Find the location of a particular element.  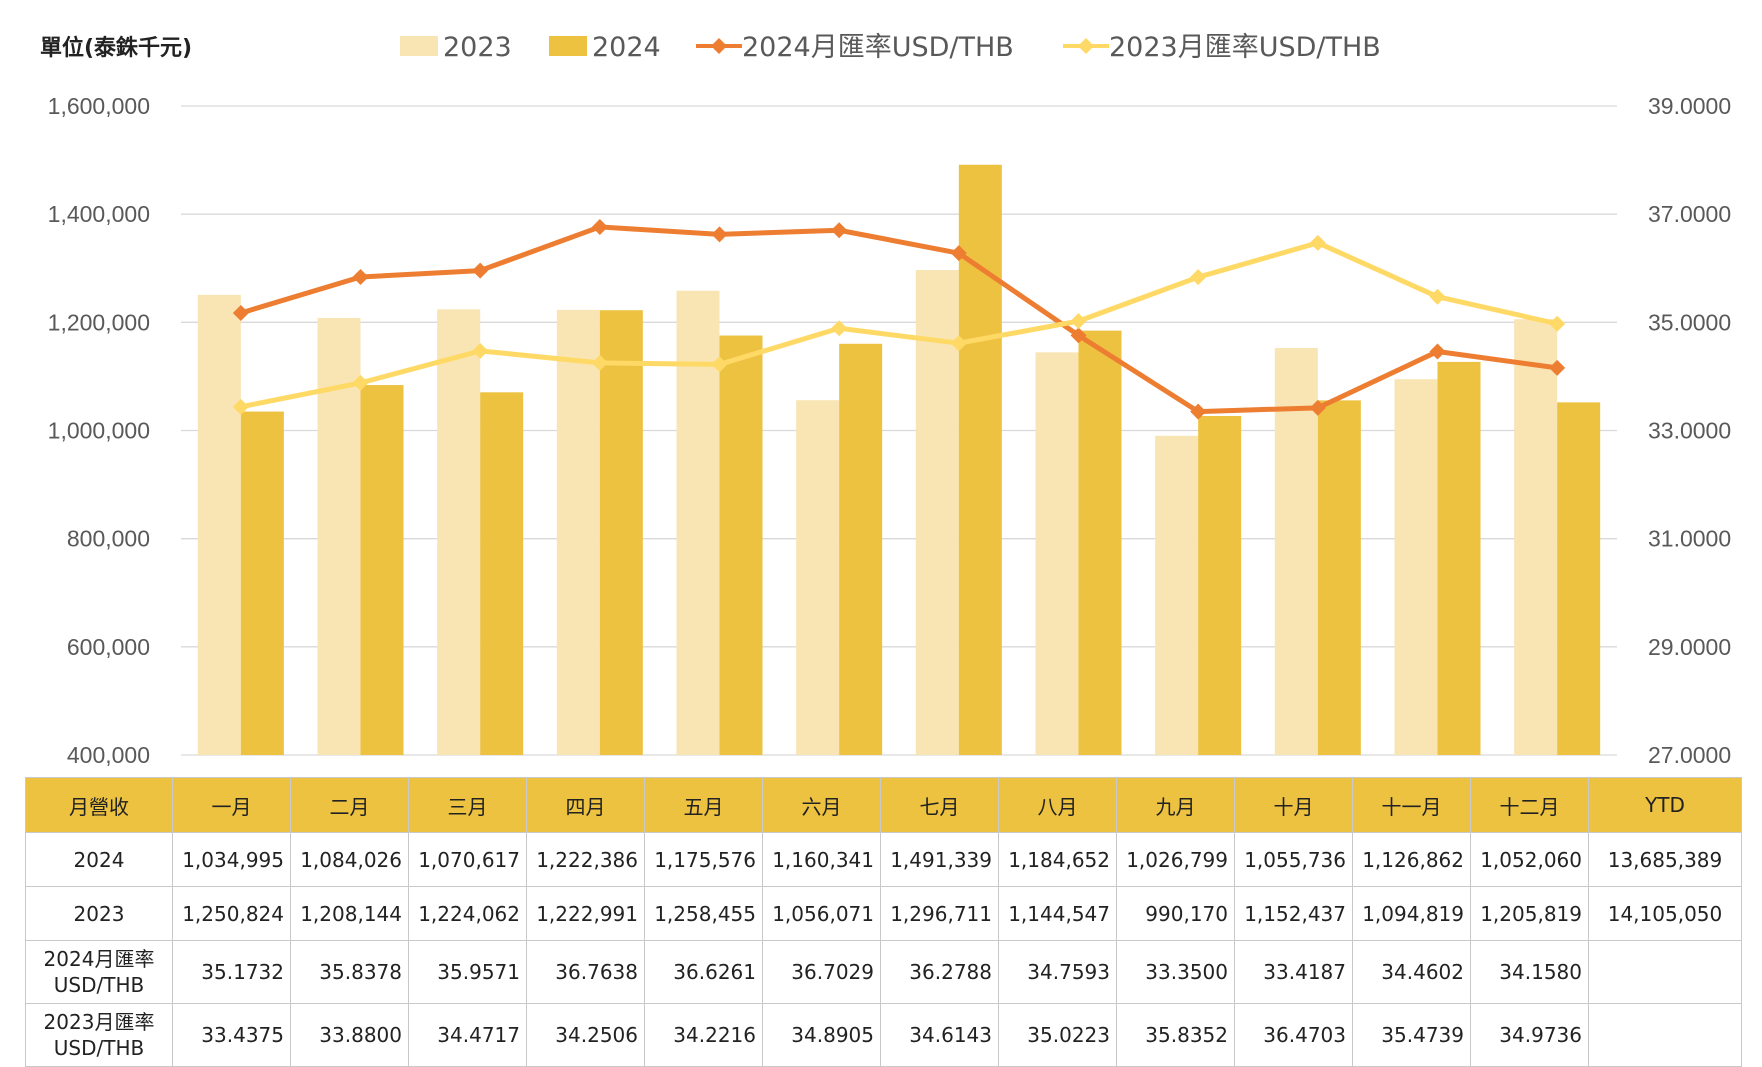

header-cell: 七月 is located at coordinates (939, 805).